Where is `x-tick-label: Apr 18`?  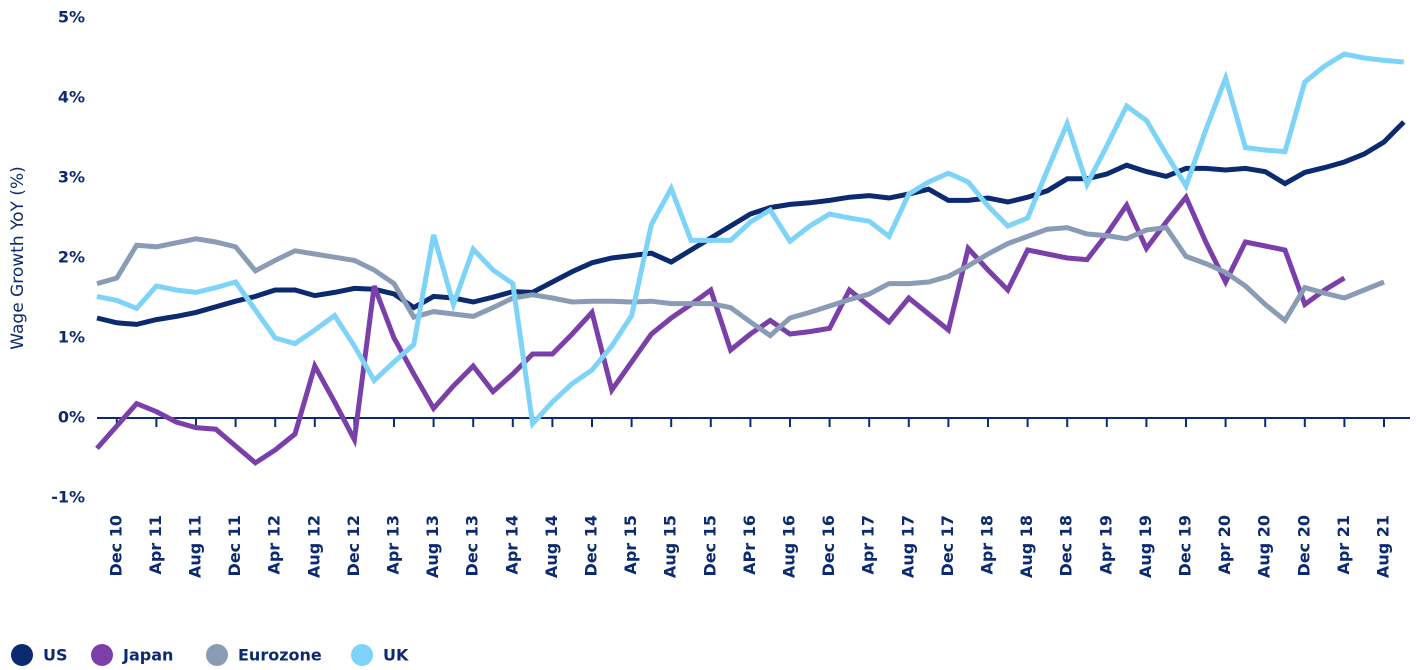 x-tick-label: Apr 18 is located at coordinates (987, 545).